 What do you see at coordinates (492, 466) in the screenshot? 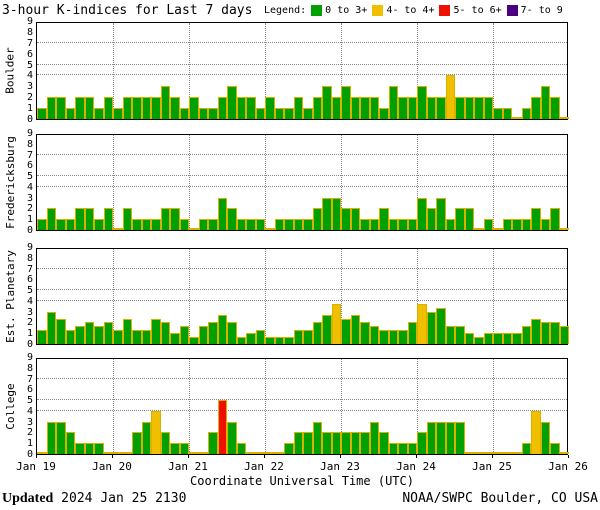
I see `x-tick-label: Jan 25` at bounding box center [492, 466].